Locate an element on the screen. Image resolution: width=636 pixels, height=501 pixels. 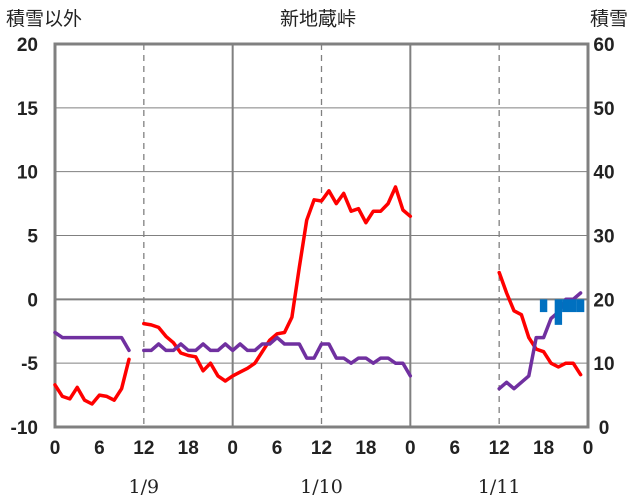
date-label: 1/9 is located at coordinates (144, 487).